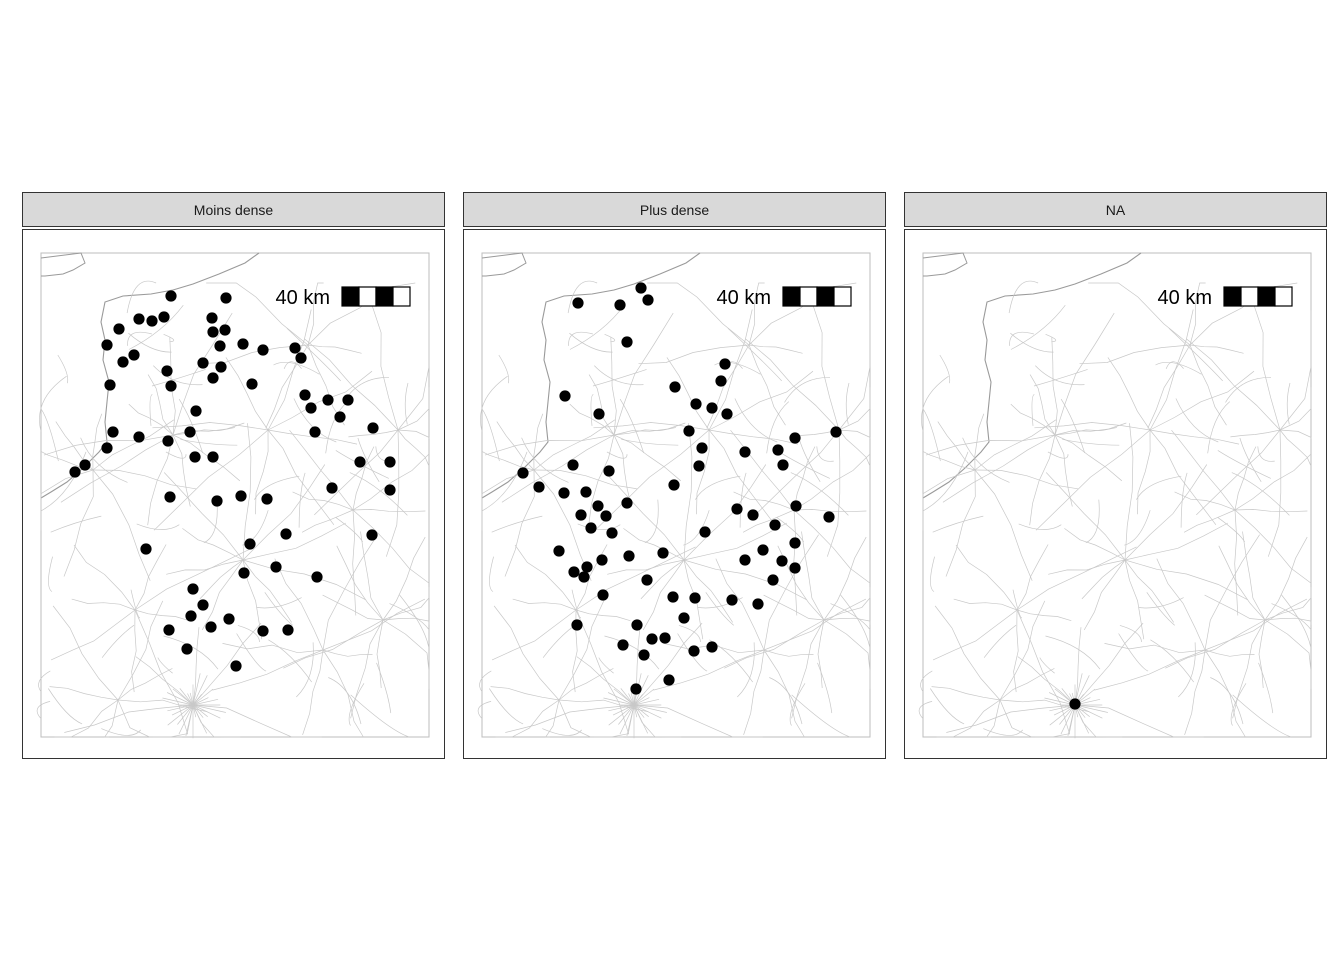 The width and height of the screenshot is (1344, 960). Describe the element at coordinates (232, 481) in the screenshot. I see `station-points` at that location.